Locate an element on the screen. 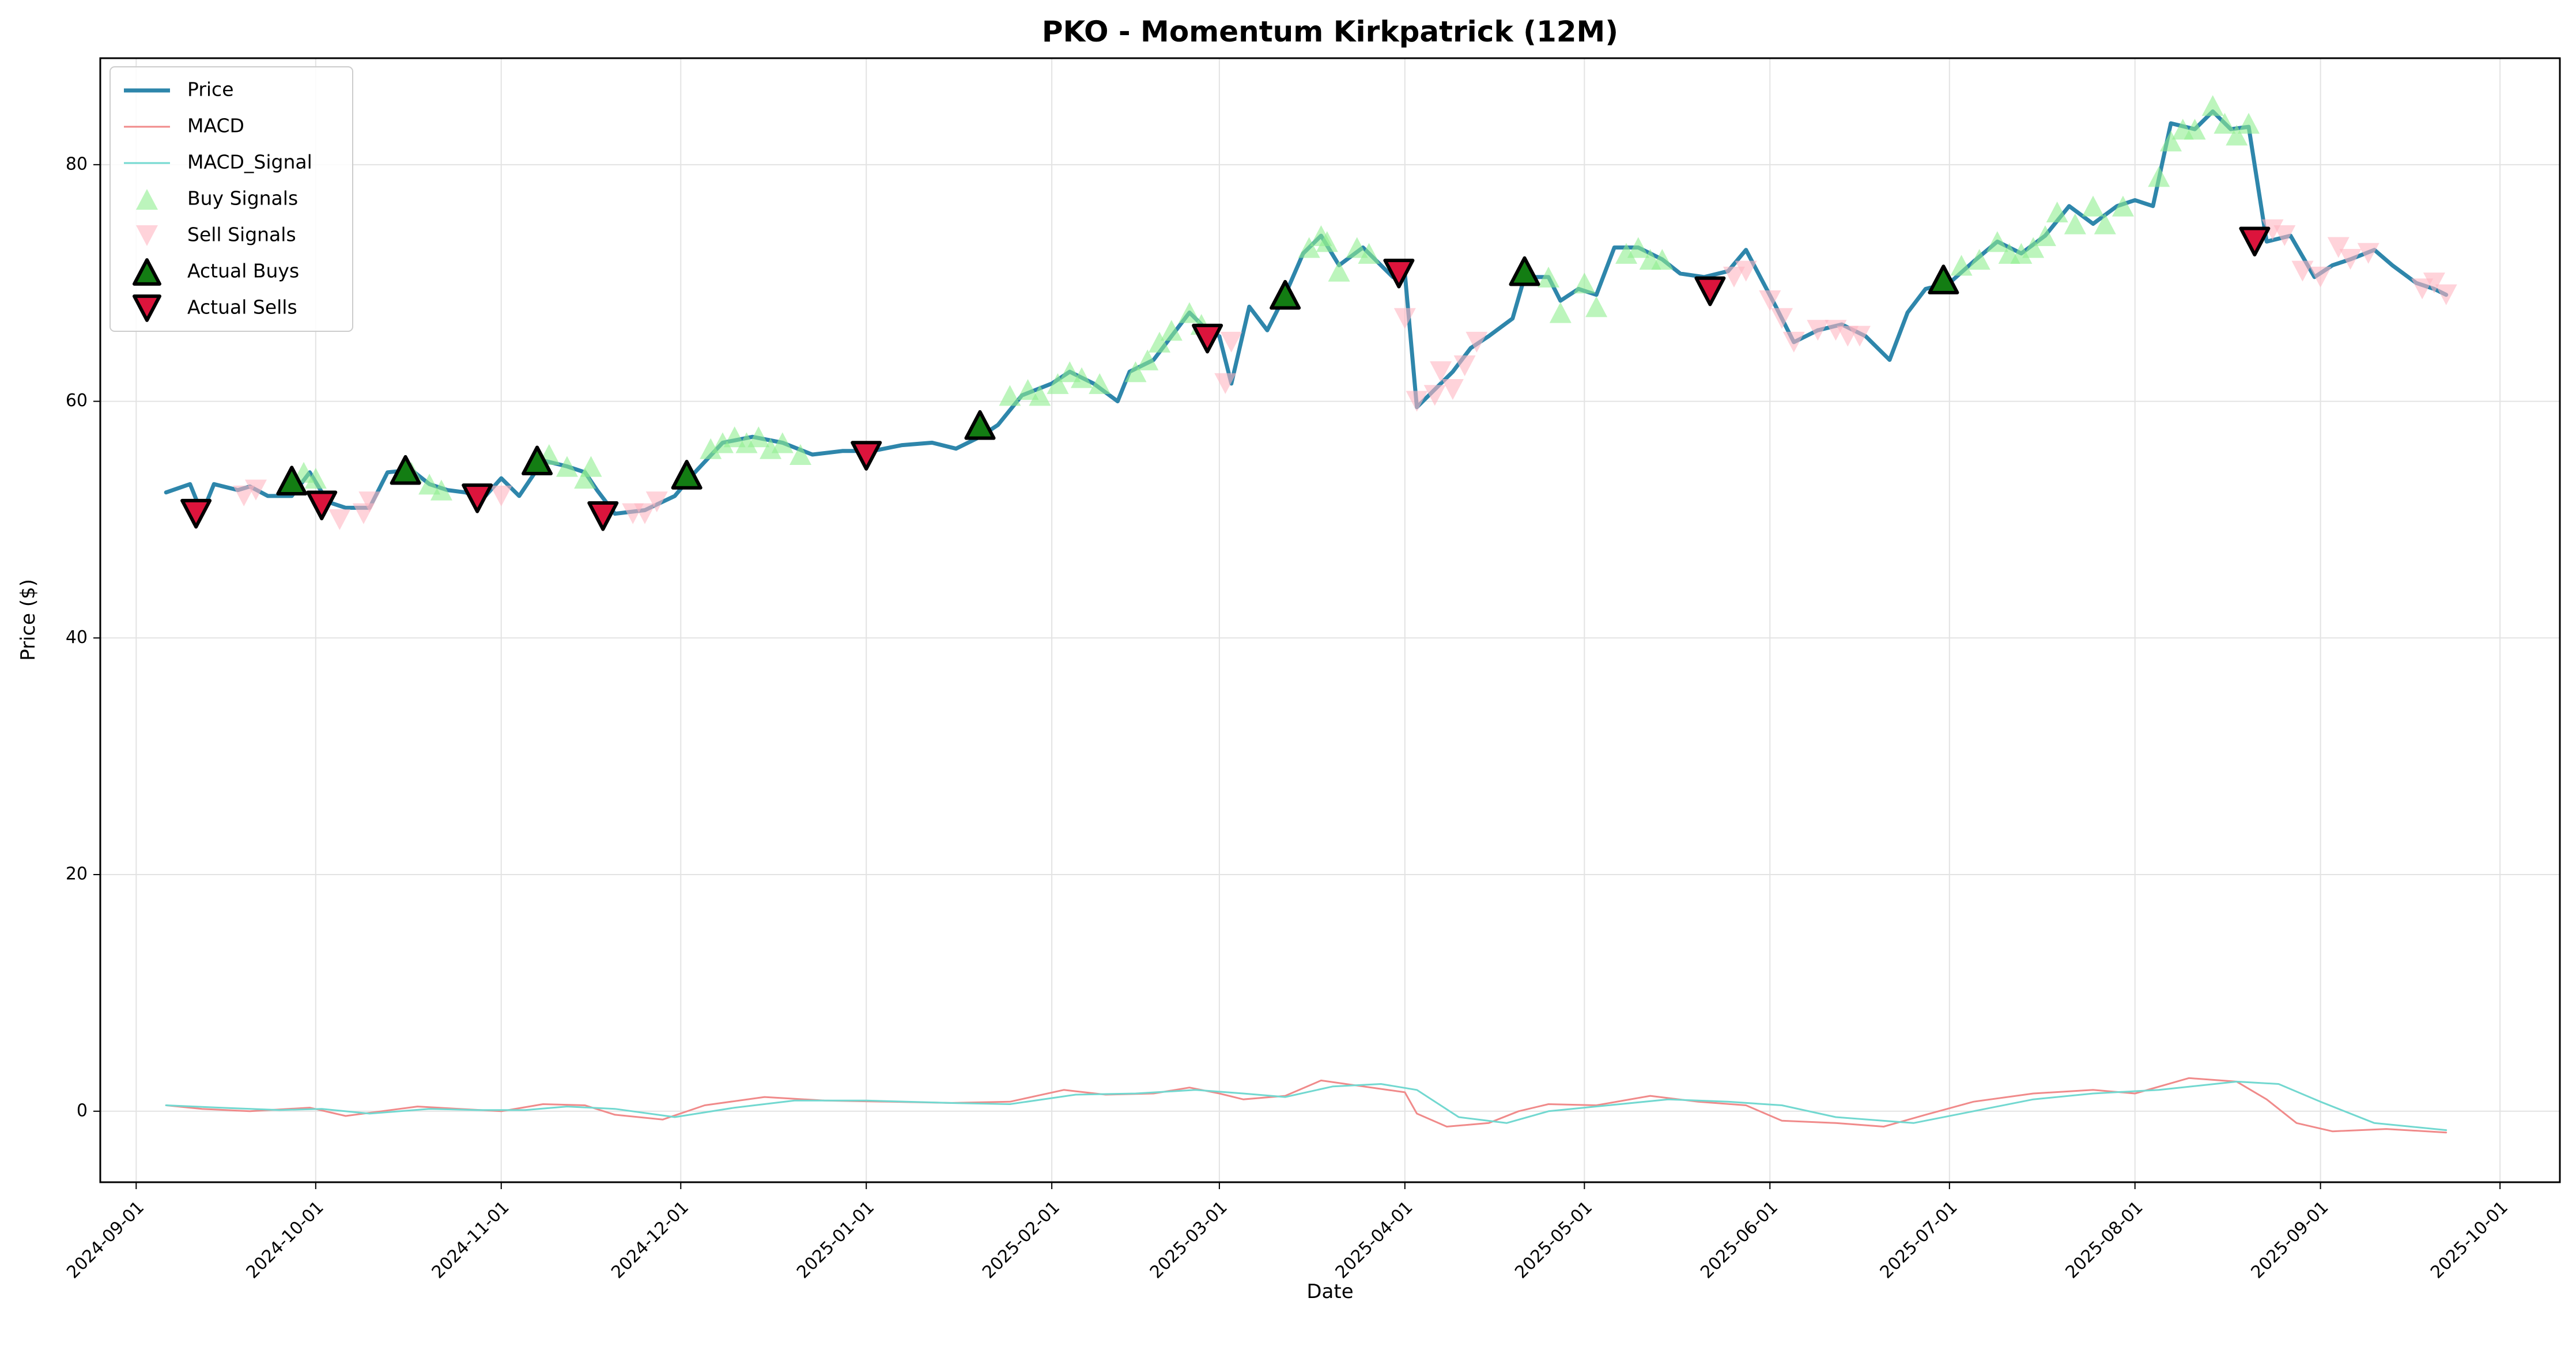  legend-swatch-actual-buy is located at coordinates (147, 272).